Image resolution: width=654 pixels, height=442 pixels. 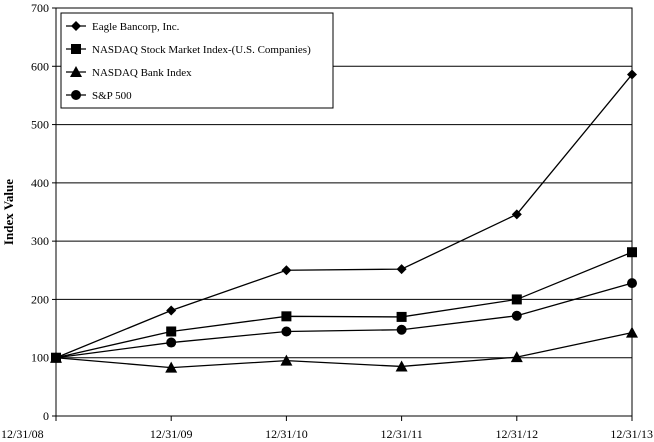 What do you see at coordinates (136, 27) in the screenshot?
I see `legend-label: Eagle Bancorp, Inc.` at bounding box center [136, 27].